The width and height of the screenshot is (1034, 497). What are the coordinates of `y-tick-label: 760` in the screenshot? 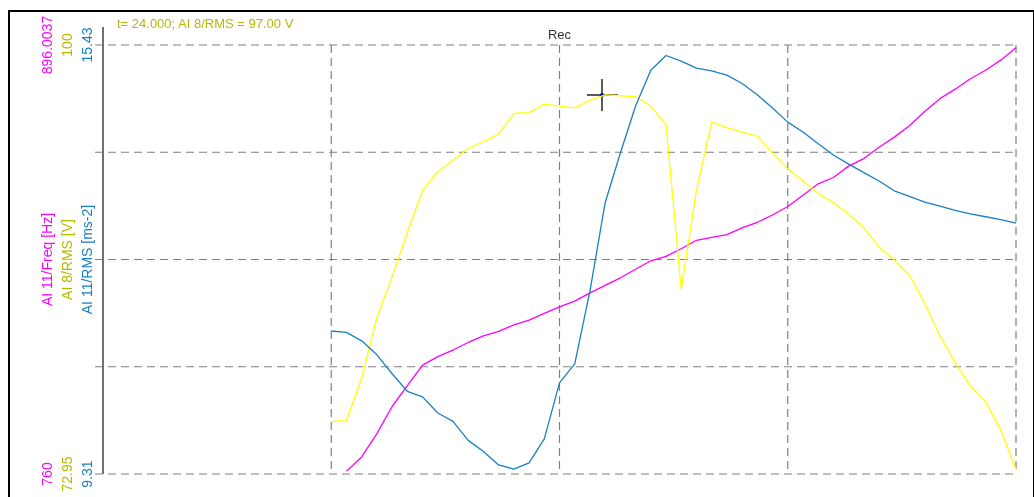 It's located at (47, 474).